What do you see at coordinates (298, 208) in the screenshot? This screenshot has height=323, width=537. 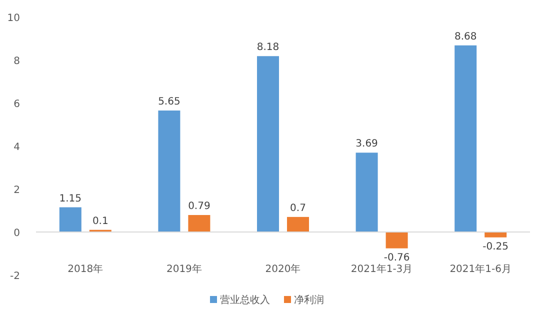 I see `data-label: 0.7` at bounding box center [298, 208].